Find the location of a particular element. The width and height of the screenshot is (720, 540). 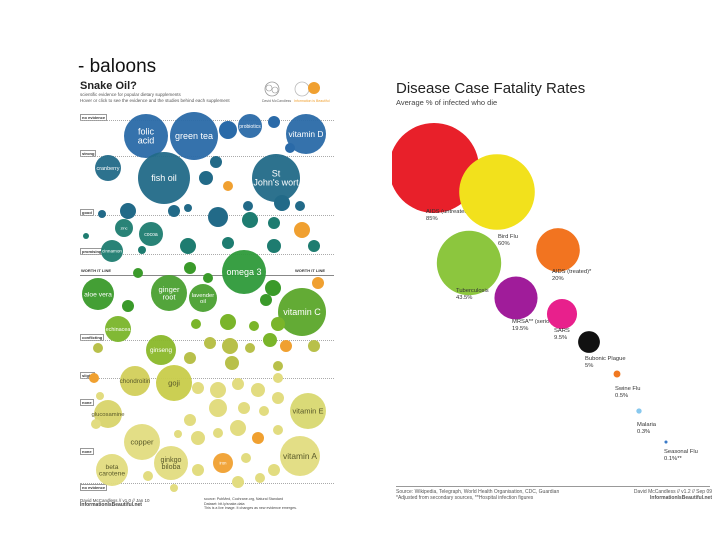

bubble-goji is located at coordinates (174, 383).